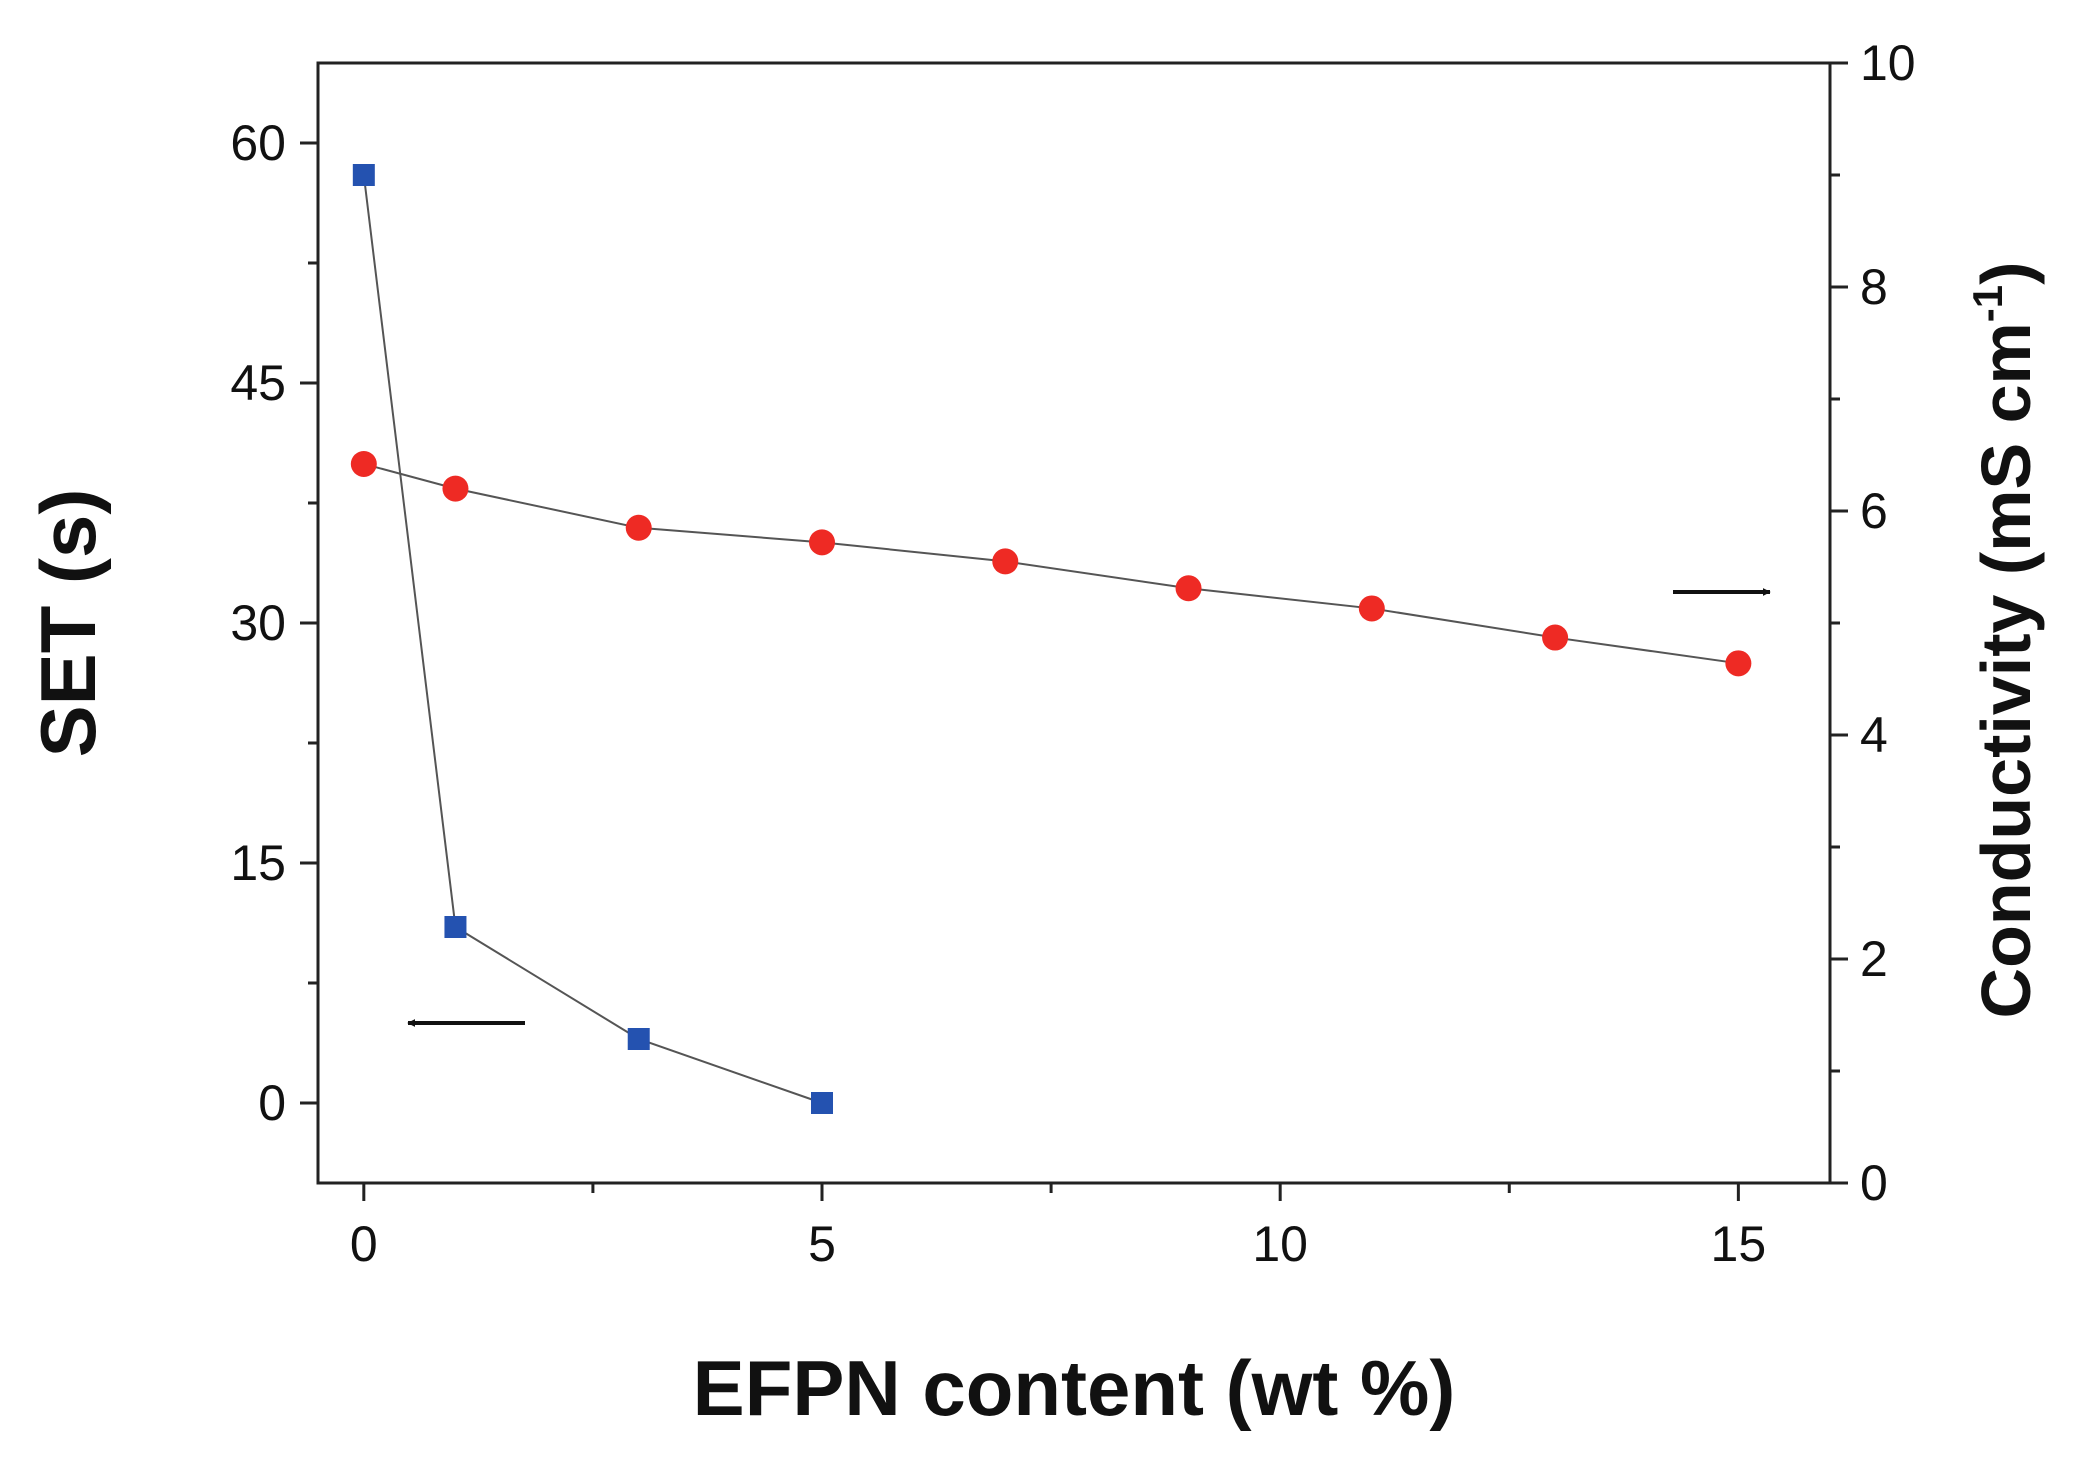 The image size is (2076, 1466). Describe the element at coordinates (272, 1103) in the screenshot. I see `y-tick-label: 0` at that location.